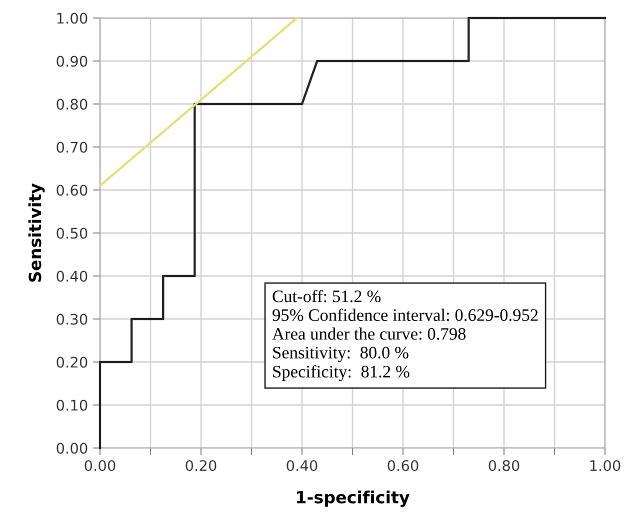 The width and height of the screenshot is (630, 516). Describe the element at coordinates (504, 466) in the screenshot. I see `x-tick-label: 0.80` at that location.